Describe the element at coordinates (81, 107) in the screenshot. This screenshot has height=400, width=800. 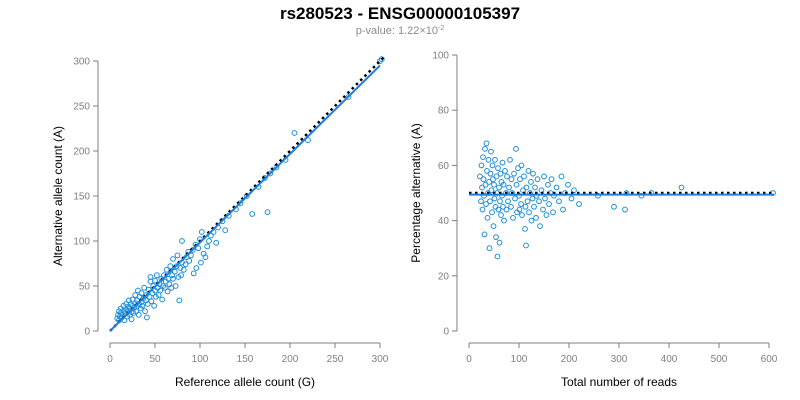
I see `y-tick-label: 250` at that location.